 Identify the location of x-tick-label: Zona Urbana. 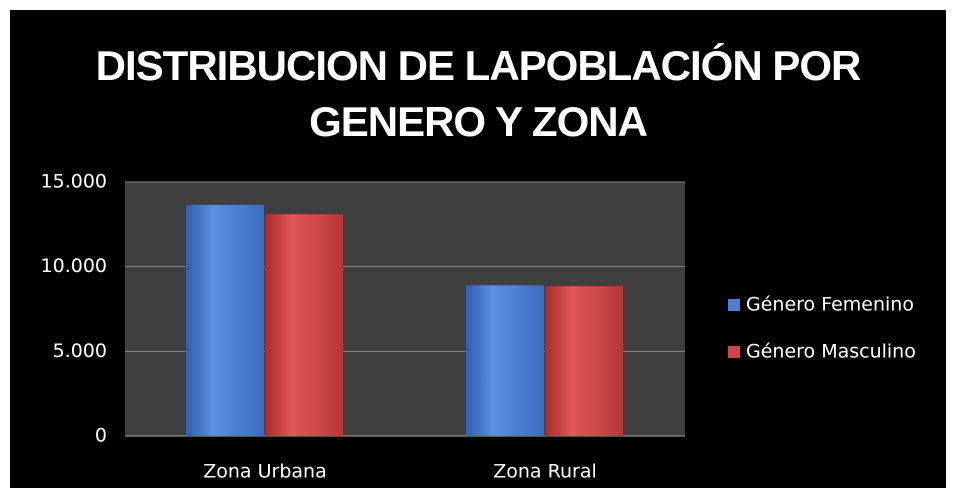
(264, 472).